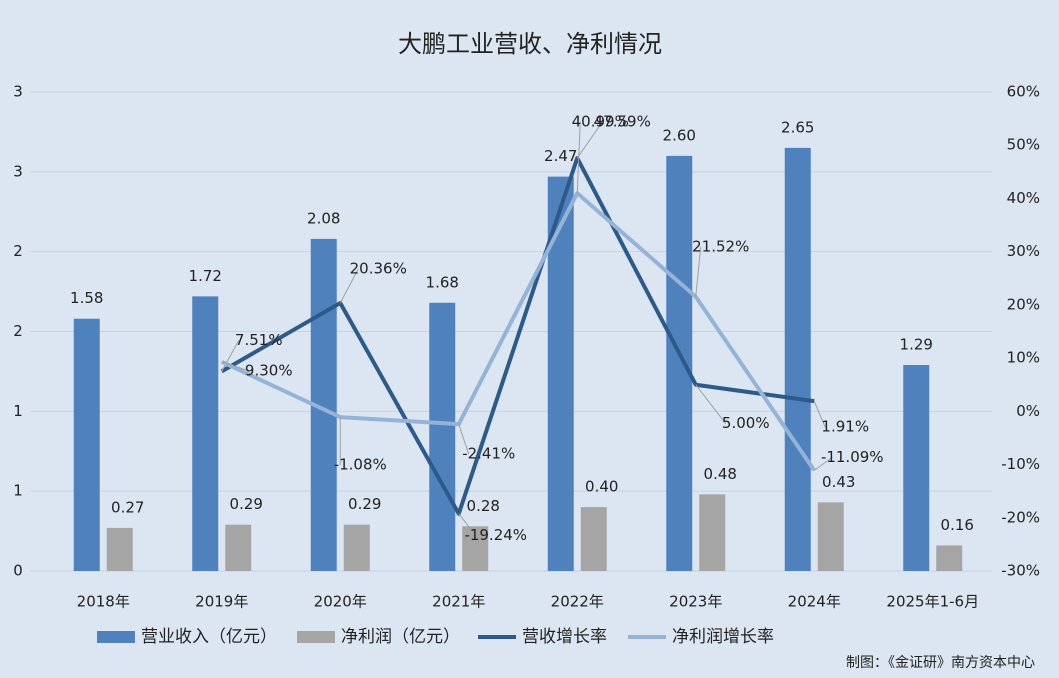 This screenshot has height=678, width=1059. What do you see at coordinates (1020, 517) in the screenshot?
I see `y2-tick-label: -20%` at bounding box center [1020, 517].